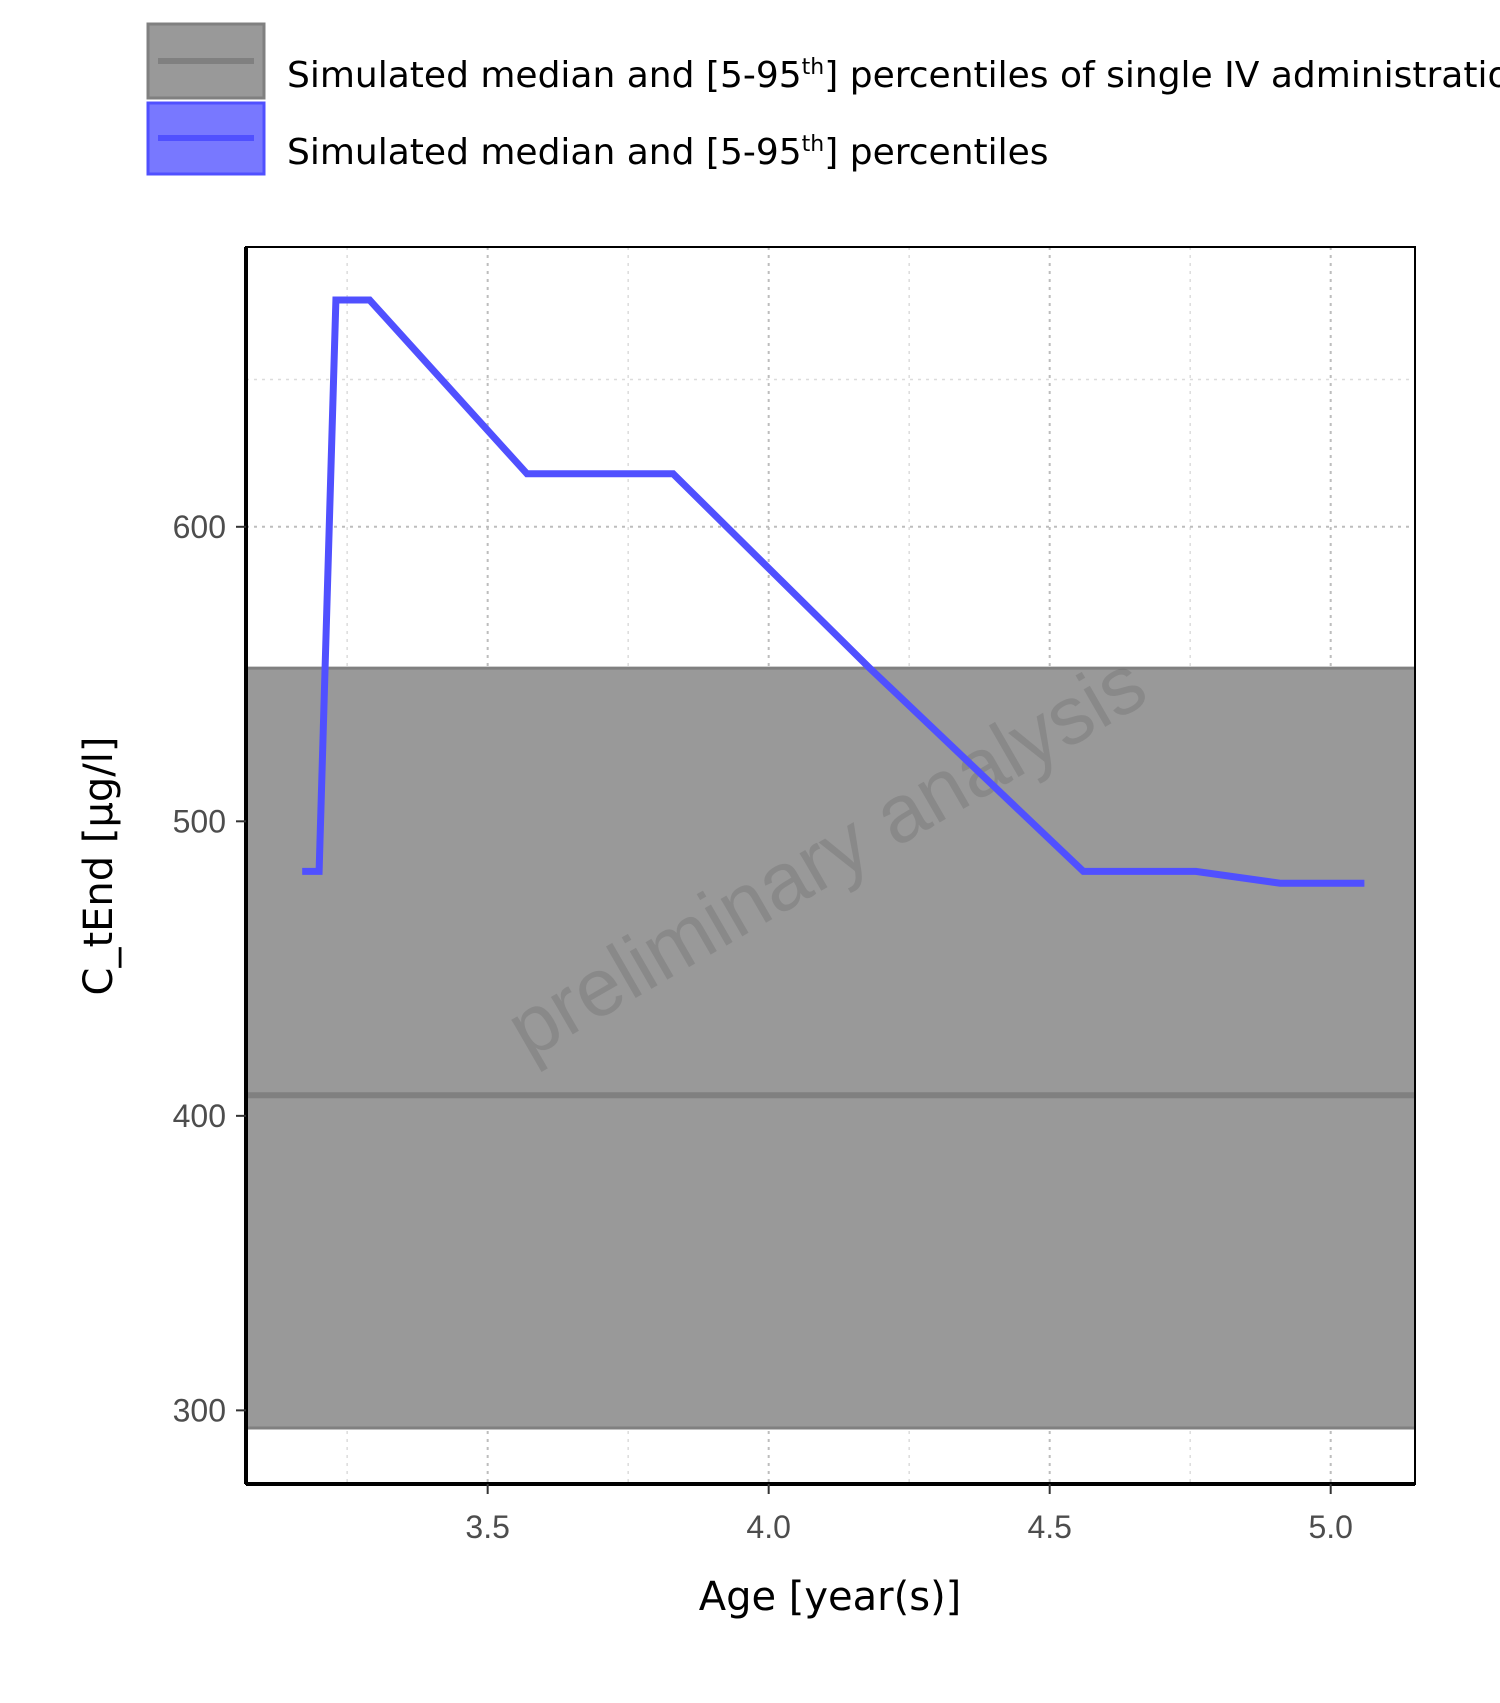 The width and height of the screenshot is (1500, 1703). I want to click on y-tick-label: 500, so click(199, 821).